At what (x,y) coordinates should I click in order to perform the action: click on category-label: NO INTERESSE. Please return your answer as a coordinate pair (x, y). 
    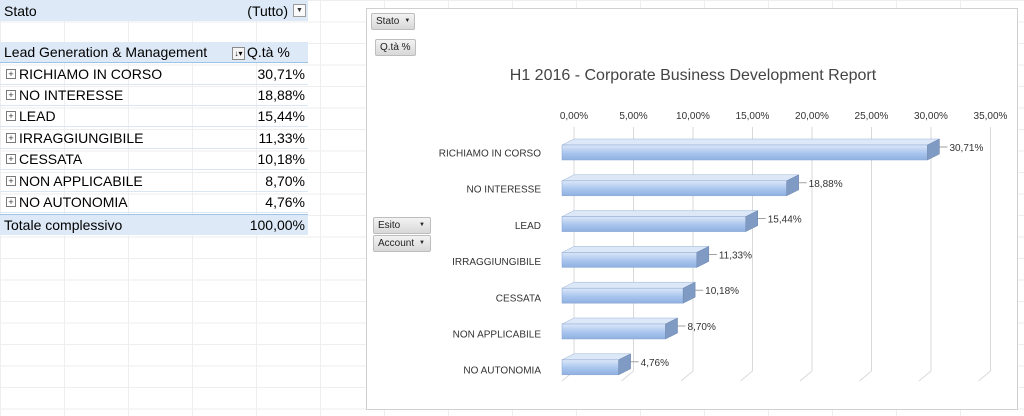
    Looking at the image, I should click on (504, 190).